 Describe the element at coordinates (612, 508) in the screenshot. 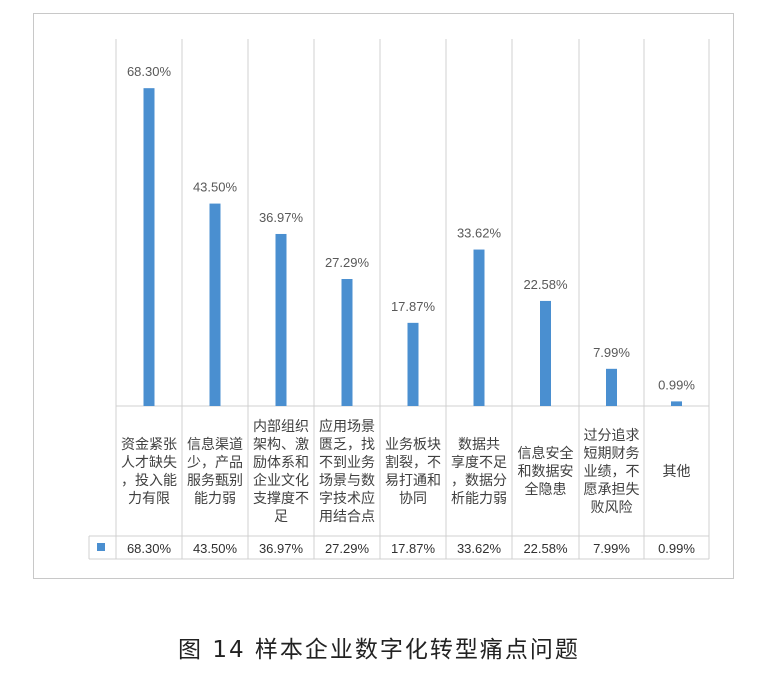

I see `category-label-line: 败风险` at that location.